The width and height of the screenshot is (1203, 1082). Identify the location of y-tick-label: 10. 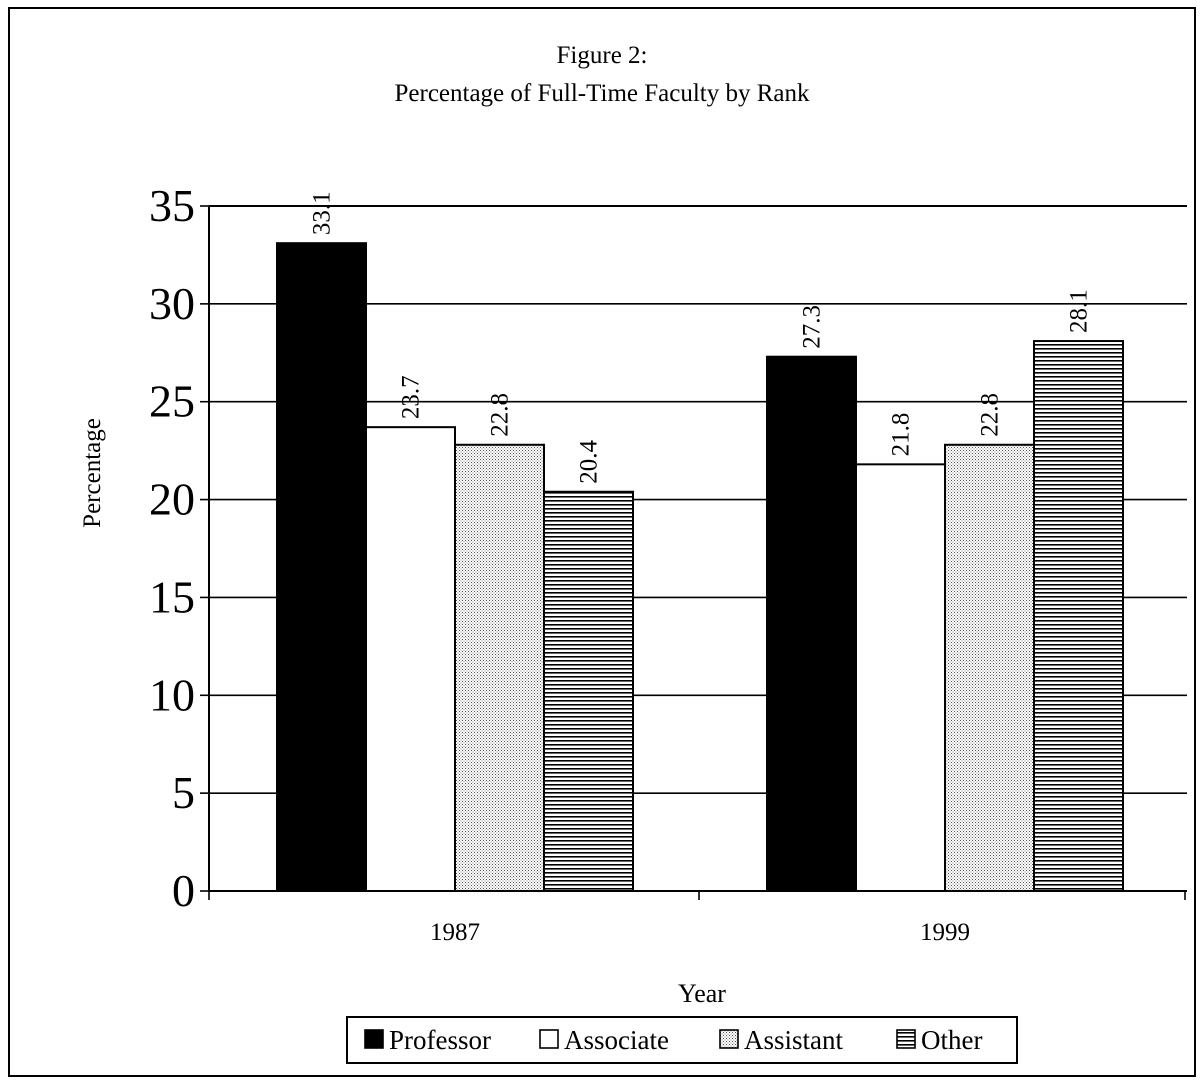
(172, 694).